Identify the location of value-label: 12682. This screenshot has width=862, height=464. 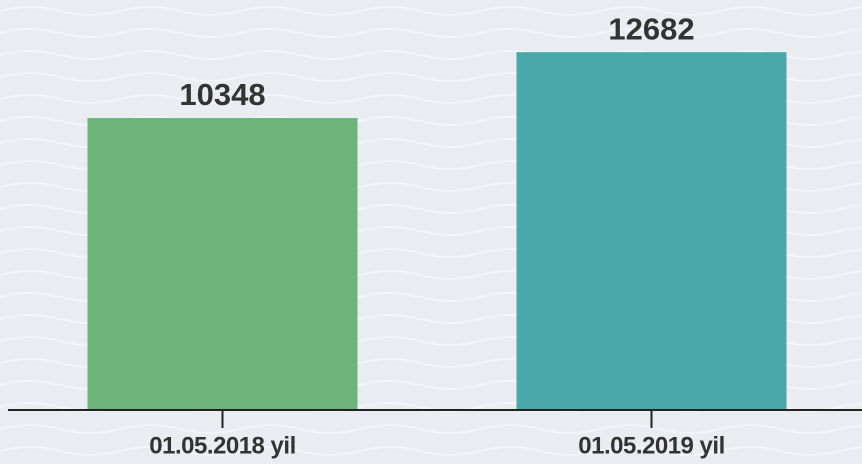
(651, 28).